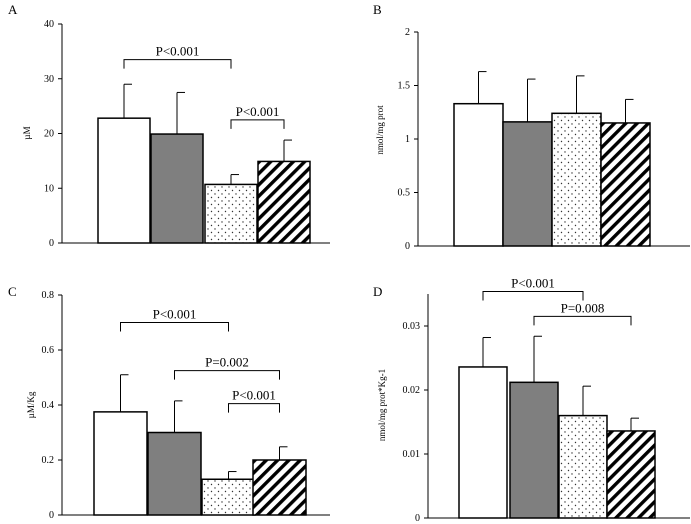 This screenshot has width=691, height=524. What do you see at coordinates (48, 405) in the screenshot?
I see `y-tick-label: 0.4` at bounding box center [48, 405].